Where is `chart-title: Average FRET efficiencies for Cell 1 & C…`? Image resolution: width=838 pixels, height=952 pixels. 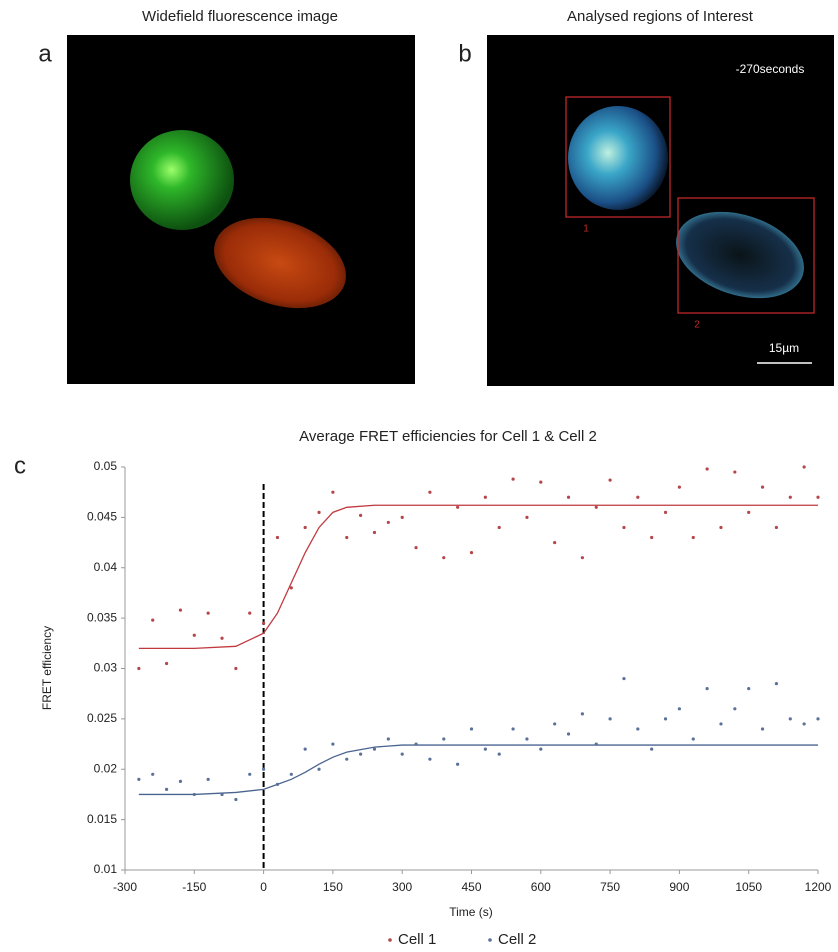 chart-title: Average FRET efficiencies for Cell 1 & C… is located at coordinates (448, 436).